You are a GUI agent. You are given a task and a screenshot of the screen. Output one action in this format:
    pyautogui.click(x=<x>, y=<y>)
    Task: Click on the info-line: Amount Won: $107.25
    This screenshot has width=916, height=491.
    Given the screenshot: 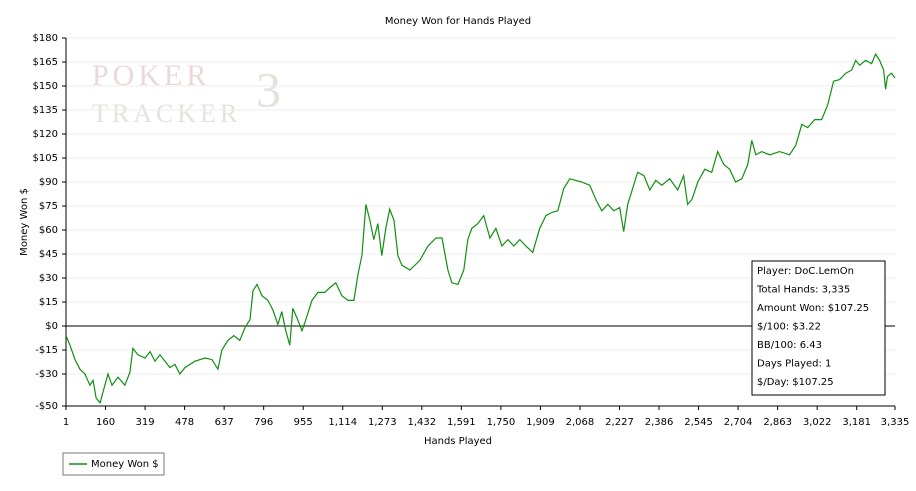 What is the action you would take?
    pyautogui.click(x=813, y=308)
    